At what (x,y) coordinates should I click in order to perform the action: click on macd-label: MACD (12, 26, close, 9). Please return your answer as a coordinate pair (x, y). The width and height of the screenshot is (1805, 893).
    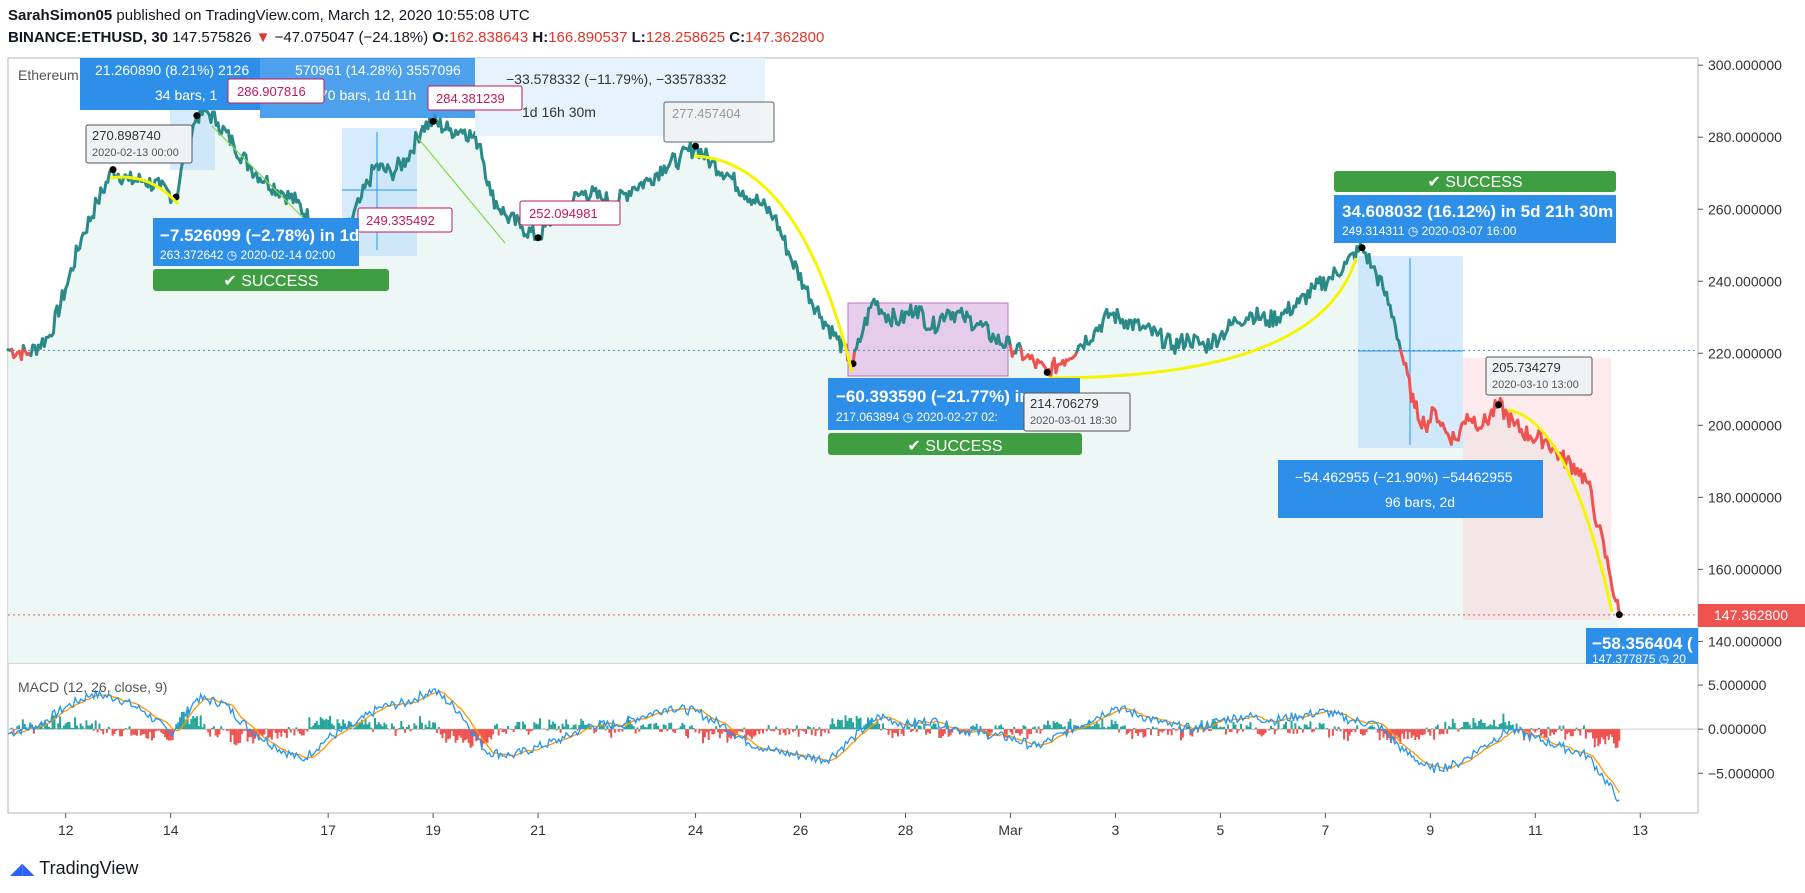
    Looking at the image, I should click on (92, 687).